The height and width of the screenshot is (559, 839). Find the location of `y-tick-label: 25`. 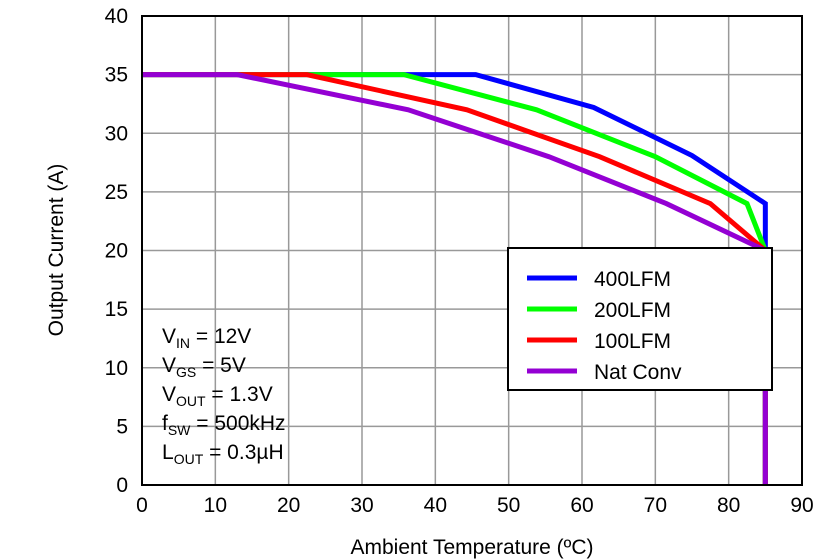

y-tick-label: 25 is located at coordinates (116, 192).